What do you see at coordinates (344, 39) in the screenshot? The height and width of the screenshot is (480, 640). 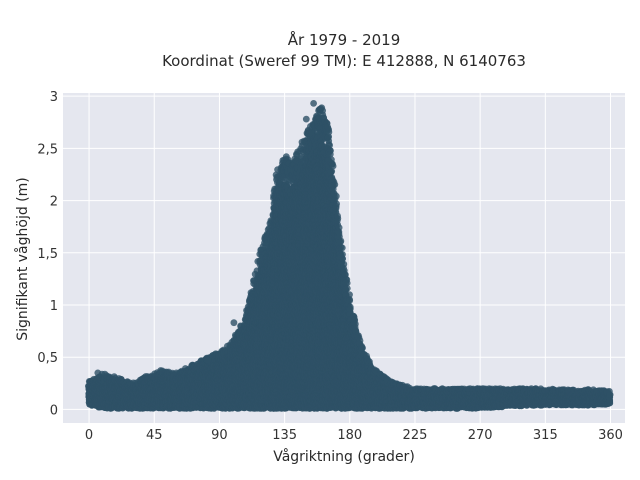 I see `chart-title-line-1: År 1979 - 2019` at bounding box center [344, 39].